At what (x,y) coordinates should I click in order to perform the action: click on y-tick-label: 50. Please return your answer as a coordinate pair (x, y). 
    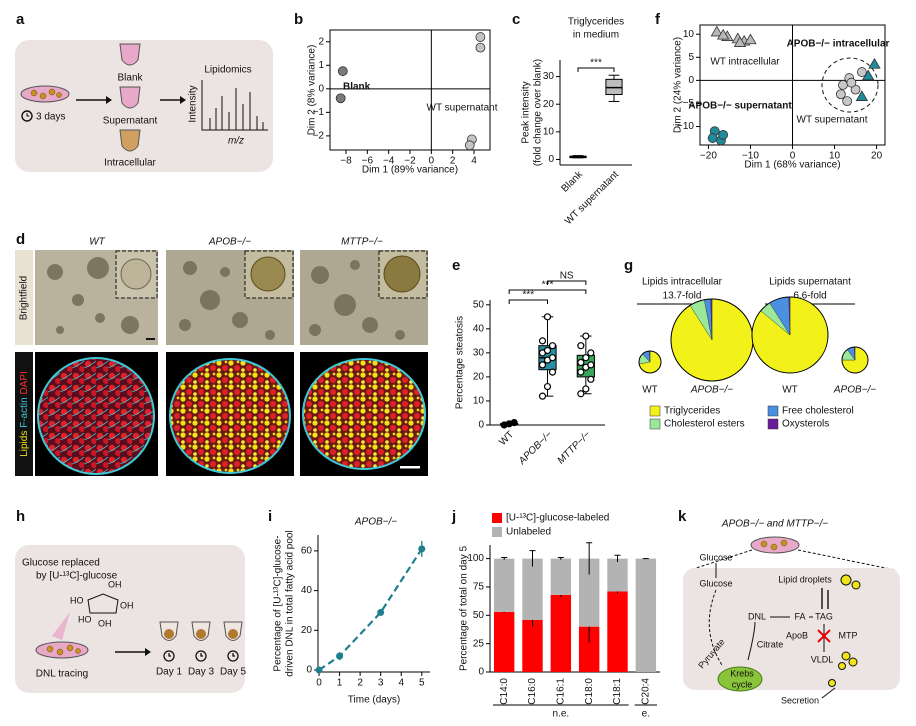
    Looking at the image, I should click on (479, 615).